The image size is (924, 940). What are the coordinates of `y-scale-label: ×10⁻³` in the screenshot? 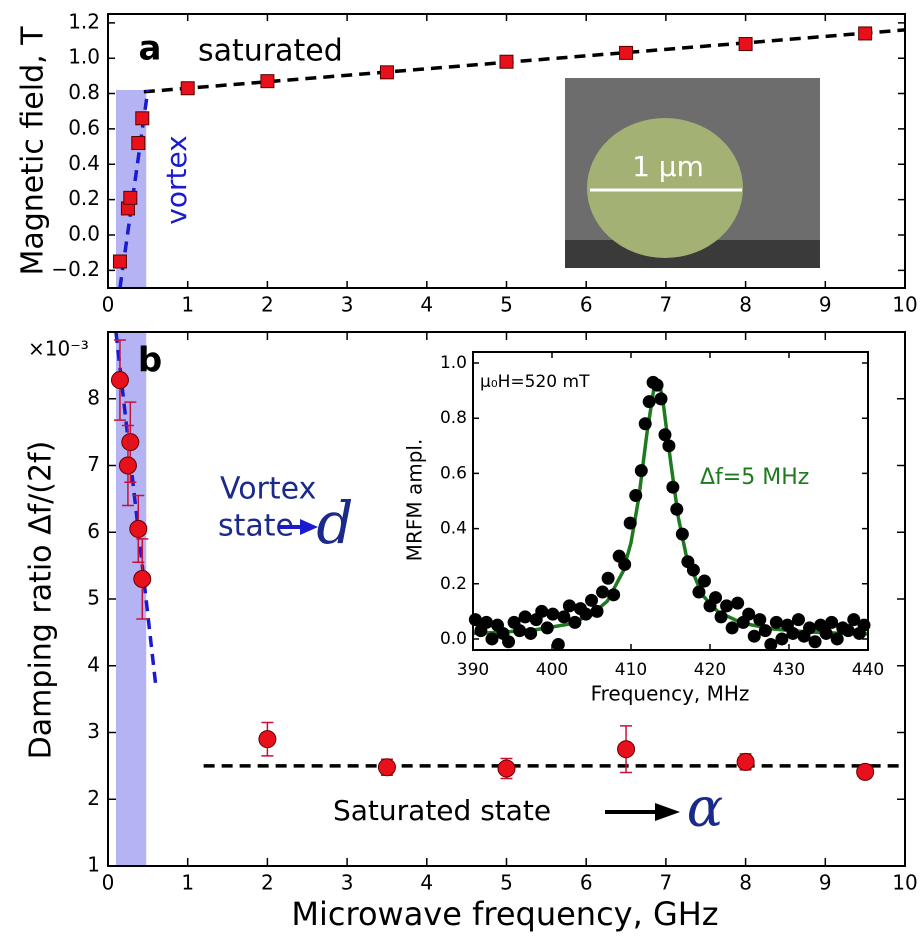 It's located at (58, 349).